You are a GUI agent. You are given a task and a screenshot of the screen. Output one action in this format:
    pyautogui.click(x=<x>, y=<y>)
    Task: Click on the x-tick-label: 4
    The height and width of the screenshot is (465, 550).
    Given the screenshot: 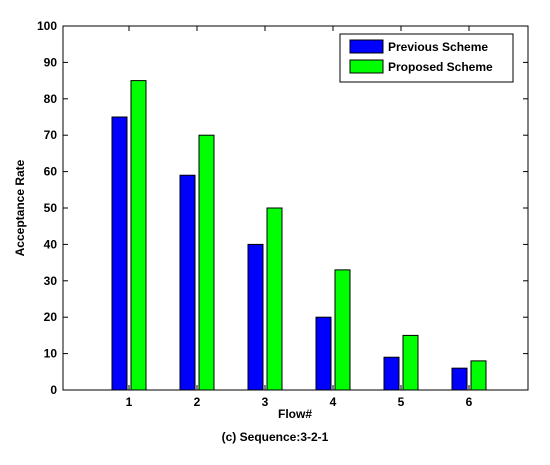 What is the action you would take?
    pyautogui.click(x=333, y=402)
    